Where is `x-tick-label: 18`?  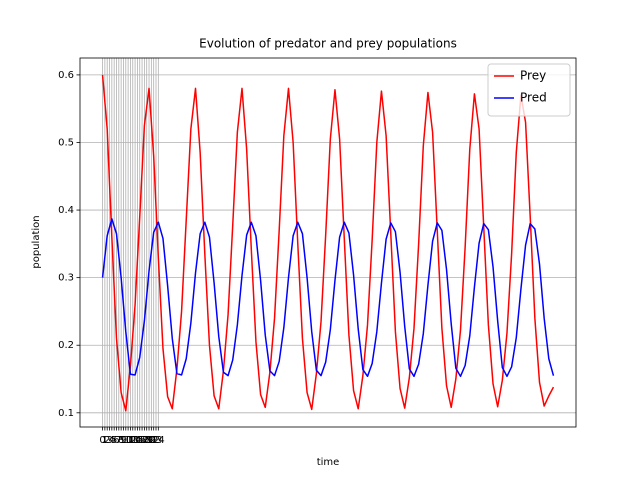
x-tick-label: 18 is located at coordinates (144, 440).